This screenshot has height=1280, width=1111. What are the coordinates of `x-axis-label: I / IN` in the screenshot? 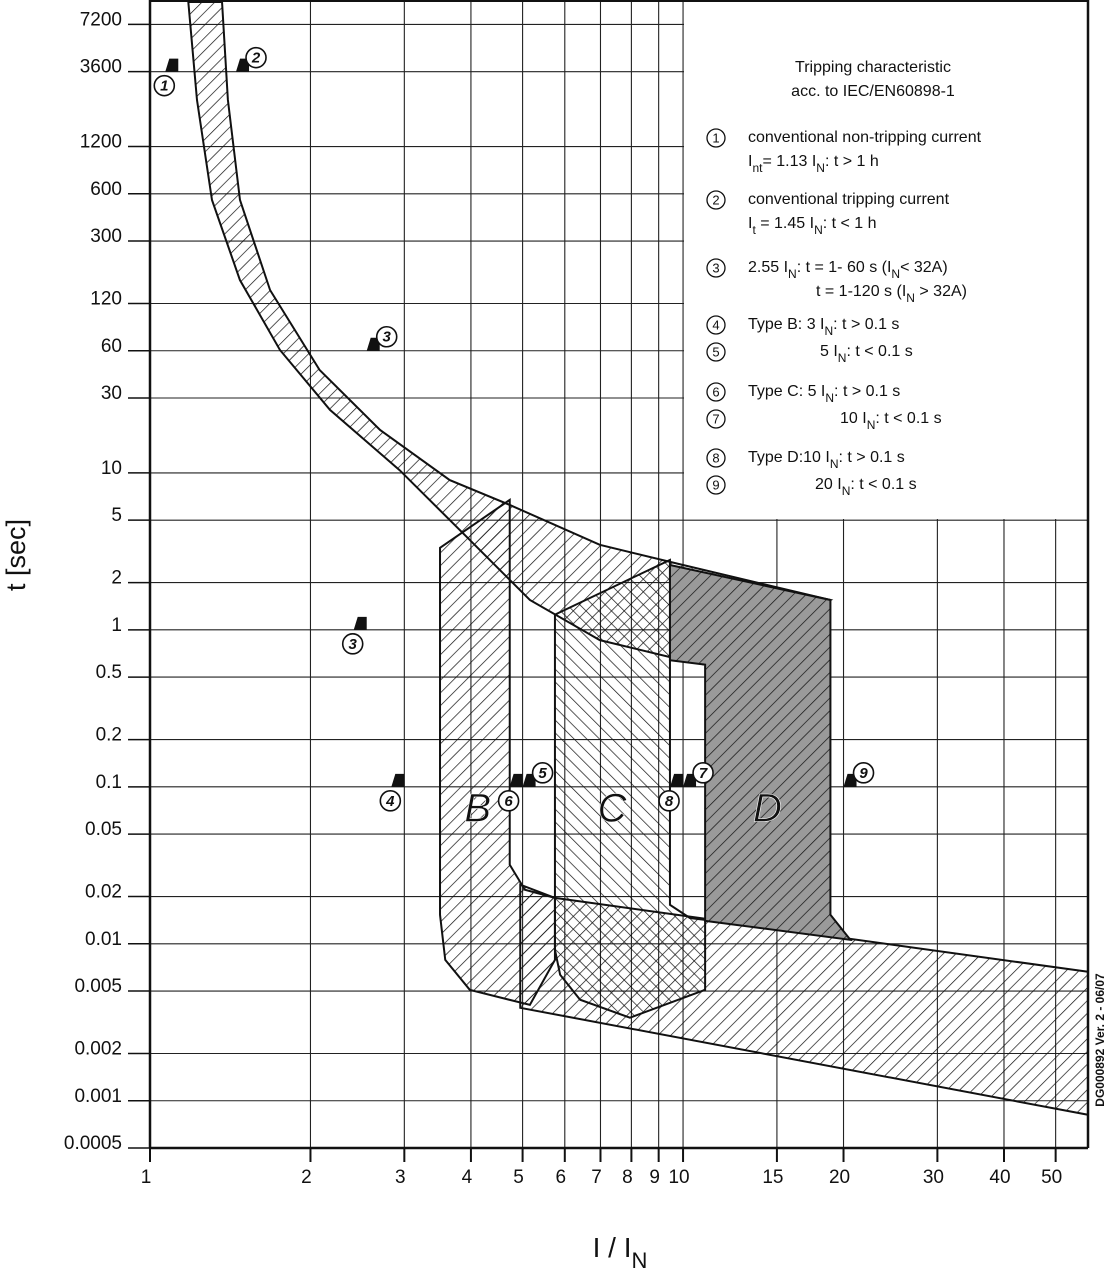 It's located at (620, 1252).